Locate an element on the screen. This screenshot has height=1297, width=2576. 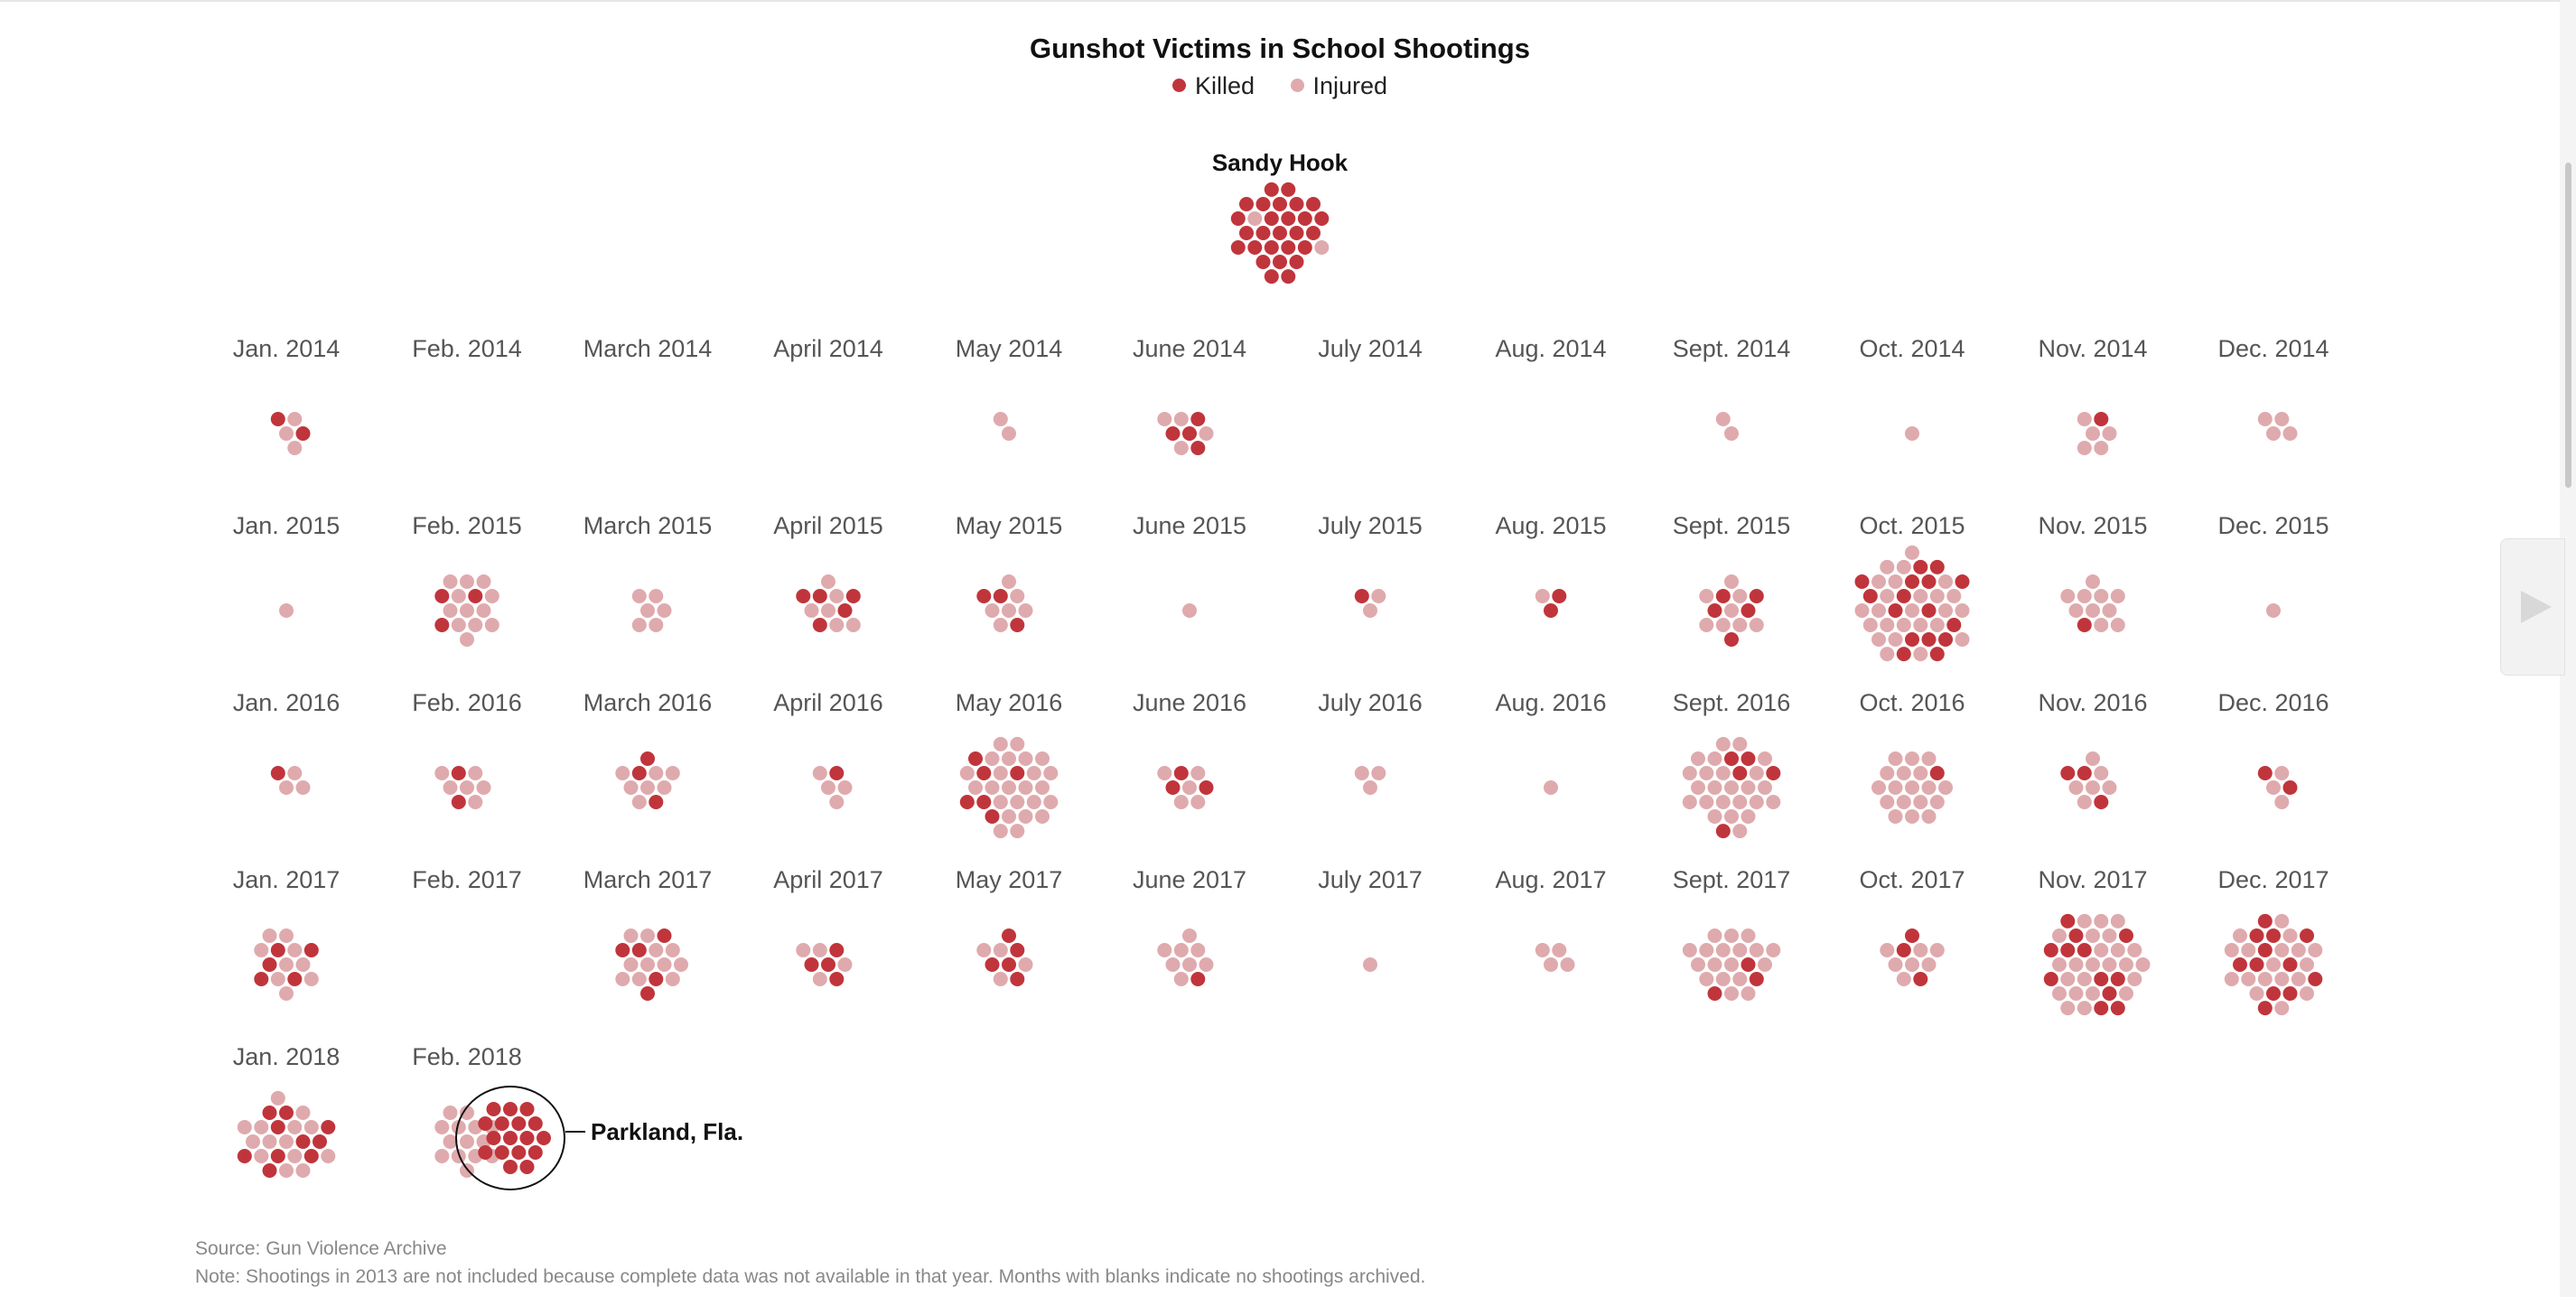
month-label: Dec. 2014 is located at coordinates (2273, 348).